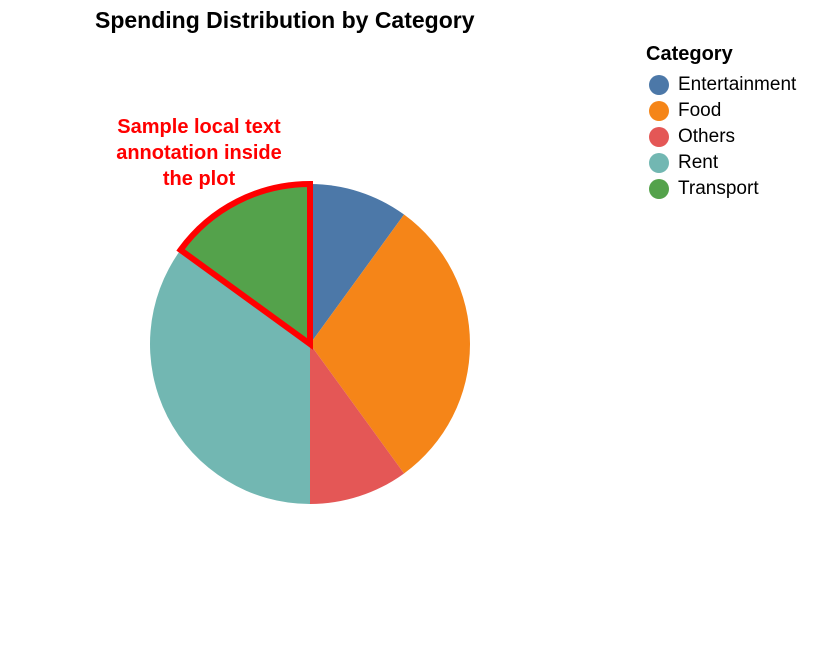 This screenshot has width=814, height=654. Describe the element at coordinates (718, 188) in the screenshot. I see `legend-label: Transport` at that location.